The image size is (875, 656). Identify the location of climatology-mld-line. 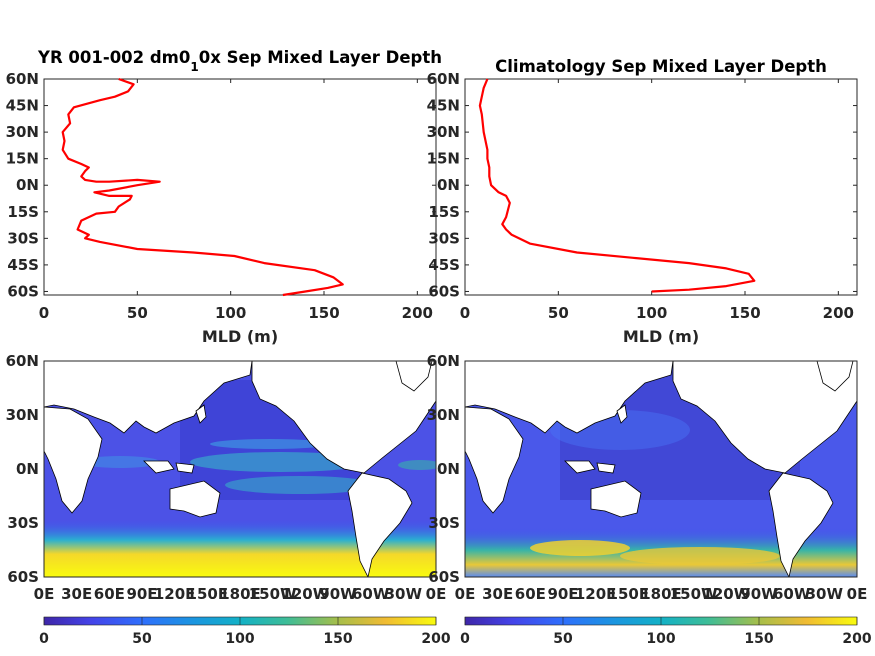
(617, 185).